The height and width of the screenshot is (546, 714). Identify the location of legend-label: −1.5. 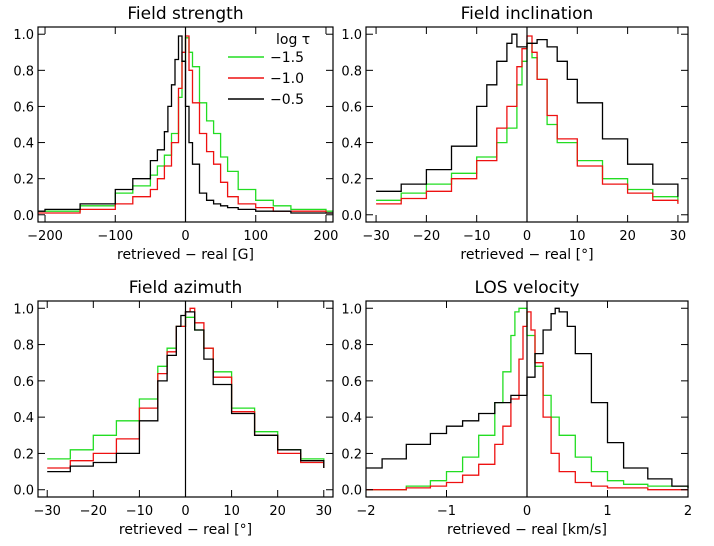
(287, 58).